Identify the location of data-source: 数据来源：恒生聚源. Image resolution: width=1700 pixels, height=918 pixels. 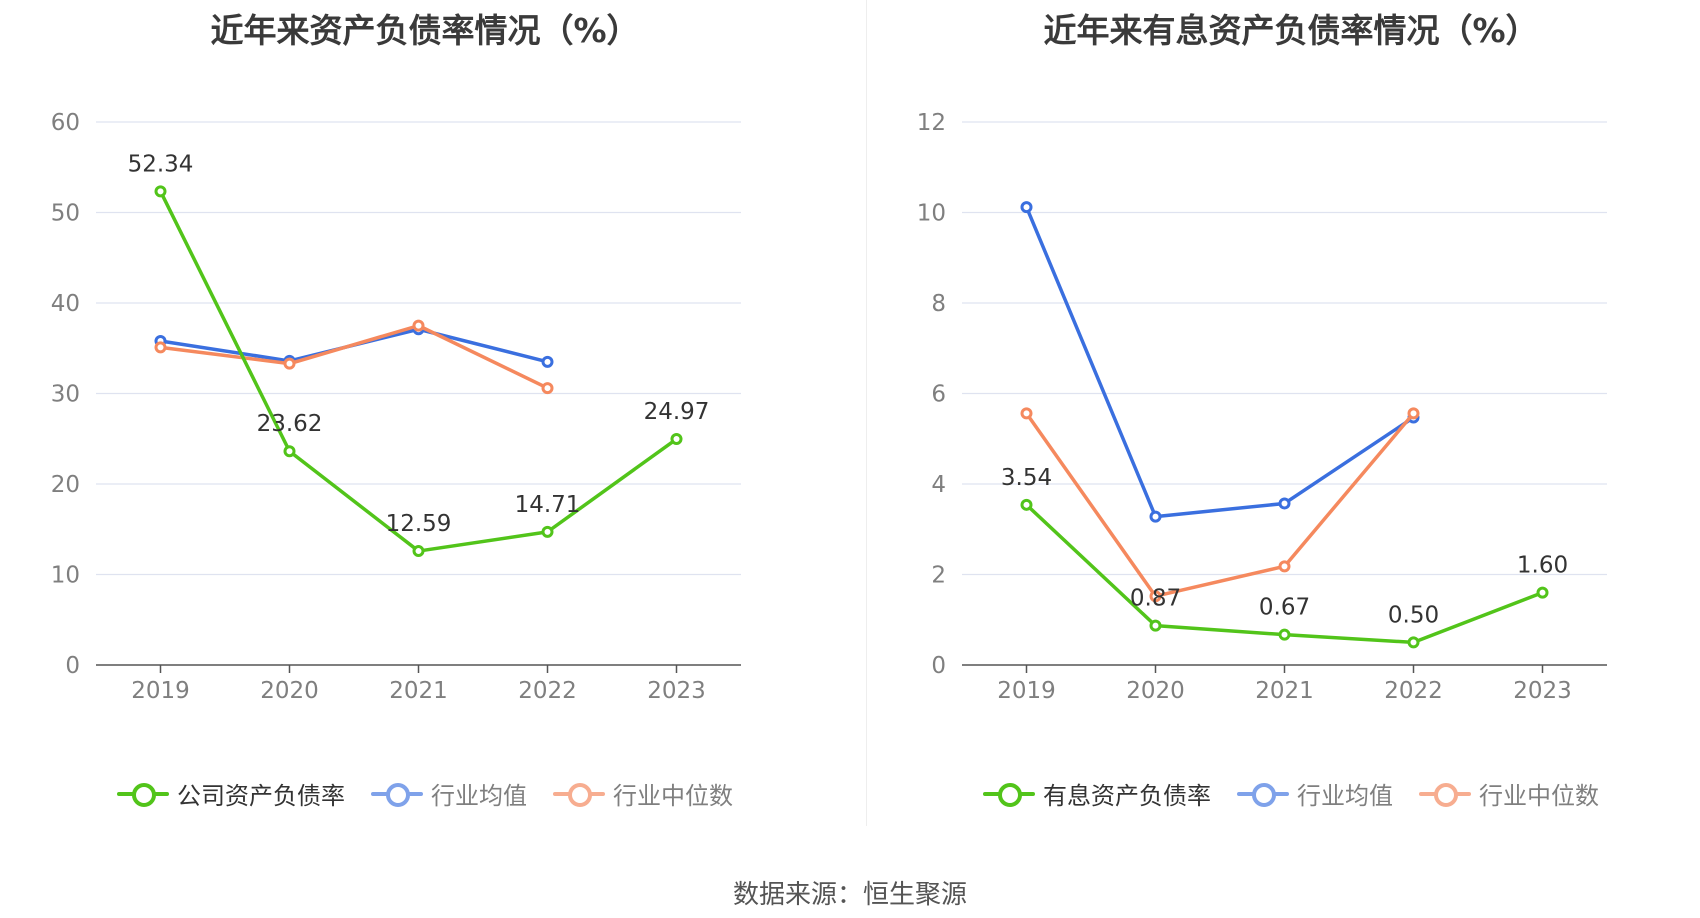
(849, 895).